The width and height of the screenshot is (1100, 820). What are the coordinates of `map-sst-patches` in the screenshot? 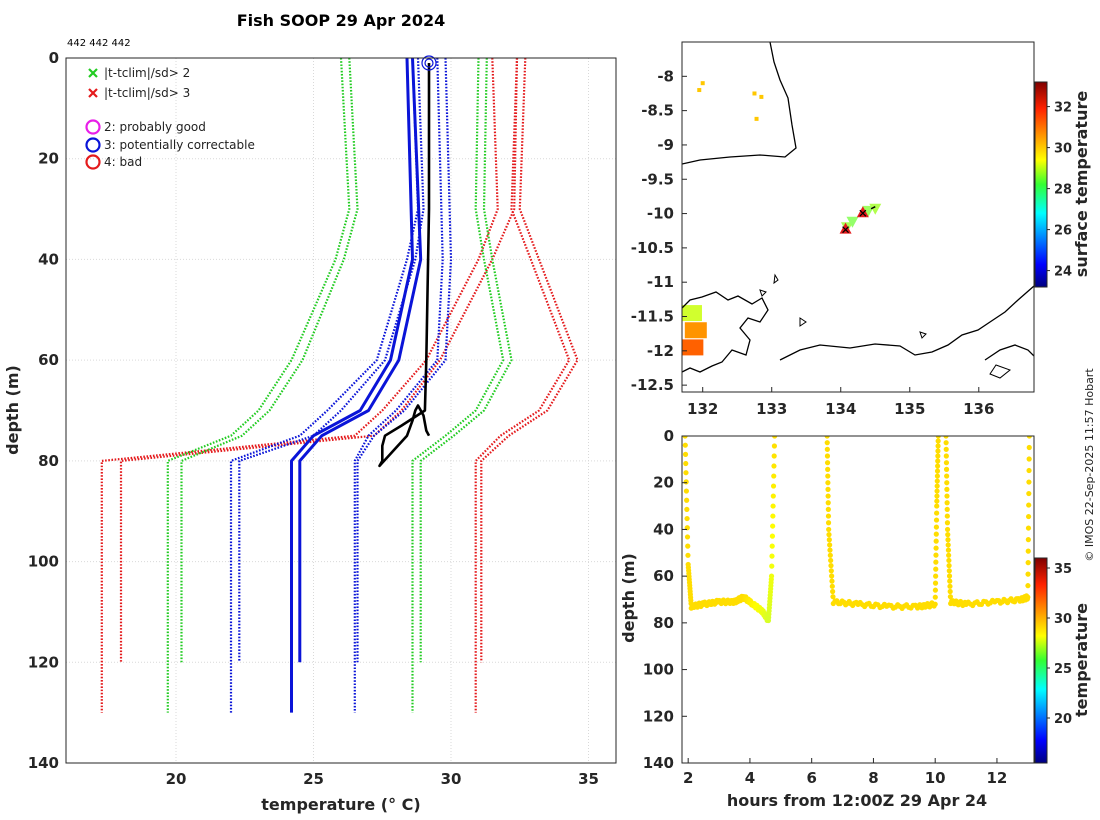 It's located at (723, 218).